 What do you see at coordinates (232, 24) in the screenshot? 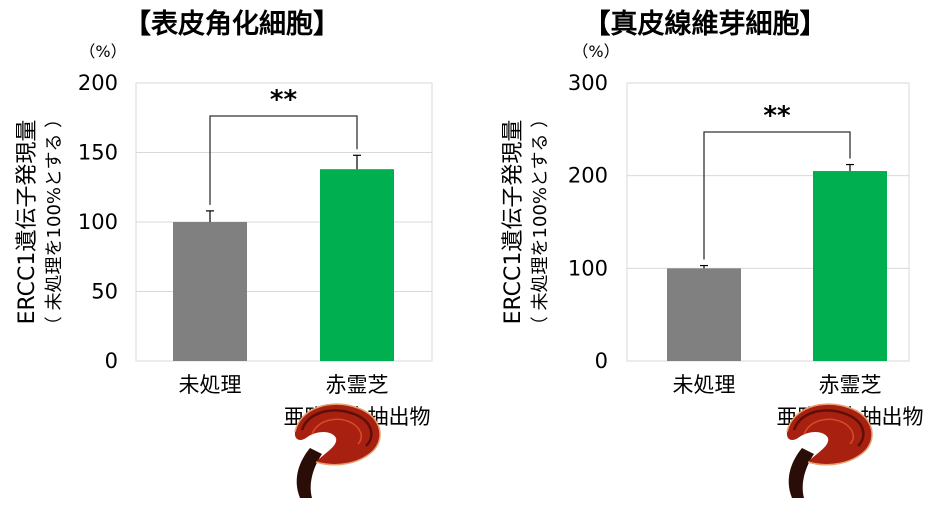
I see `chart-title: 【表皮角化細胞】` at bounding box center [232, 24].